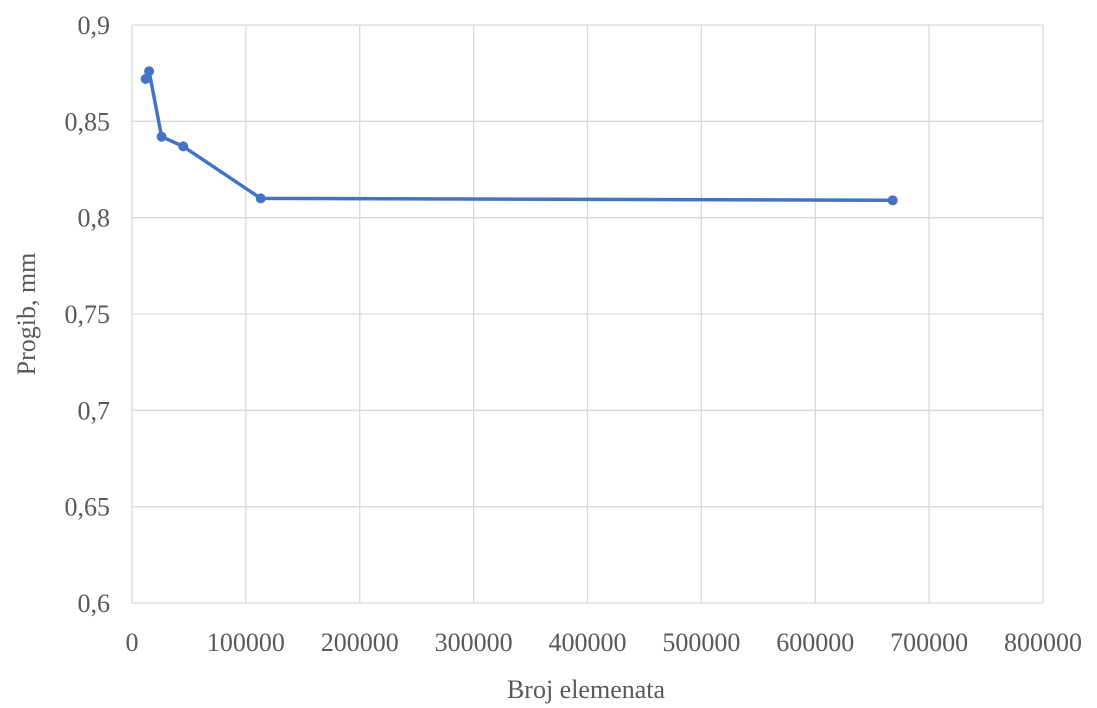 The image size is (1097, 708). Describe the element at coordinates (246, 642) in the screenshot. I see `x-tick-label: 100000` at that location.